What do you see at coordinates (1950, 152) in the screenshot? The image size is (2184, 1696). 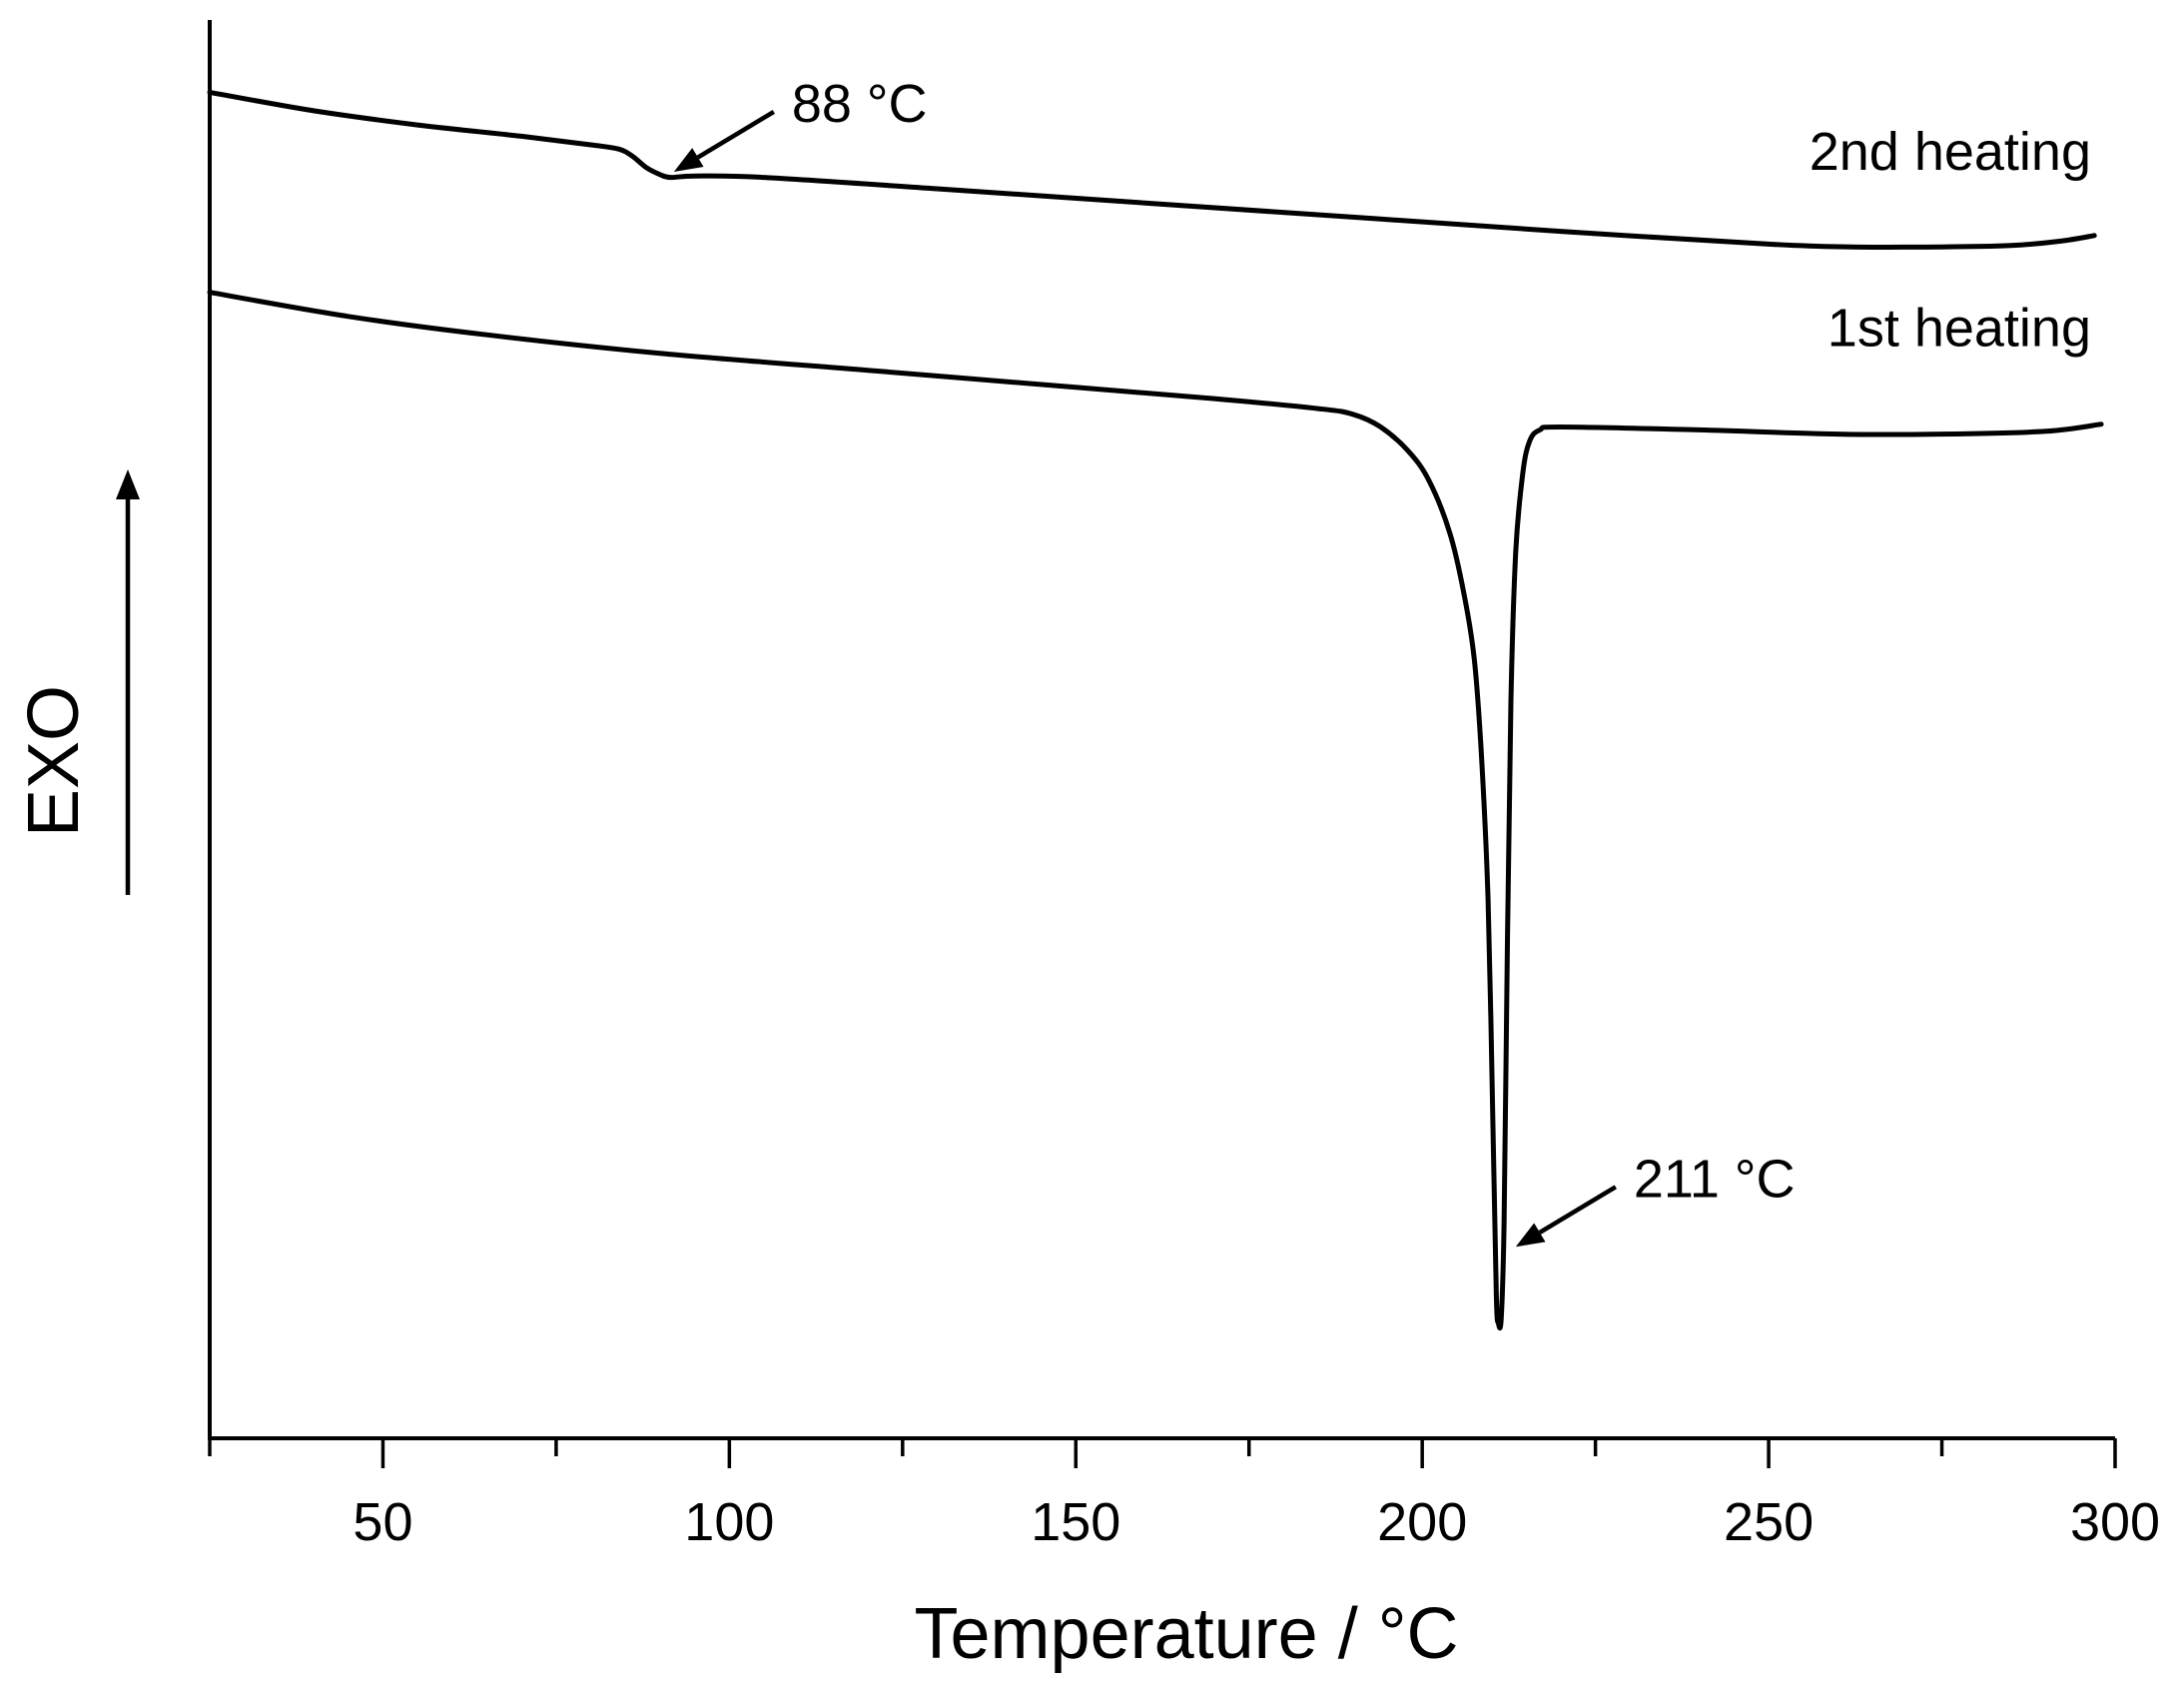 I see `series-label-2nd-heating: 2nd heating` at bounding box center [1950, 152].